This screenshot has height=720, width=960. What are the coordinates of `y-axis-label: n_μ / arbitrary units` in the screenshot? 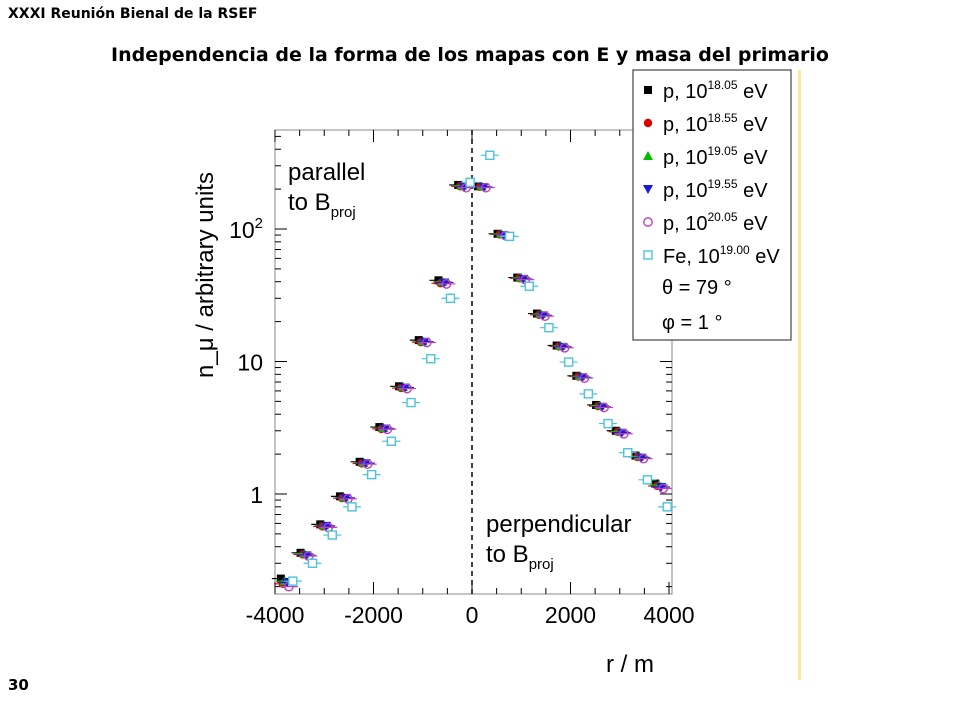 It's located at (205, 275).